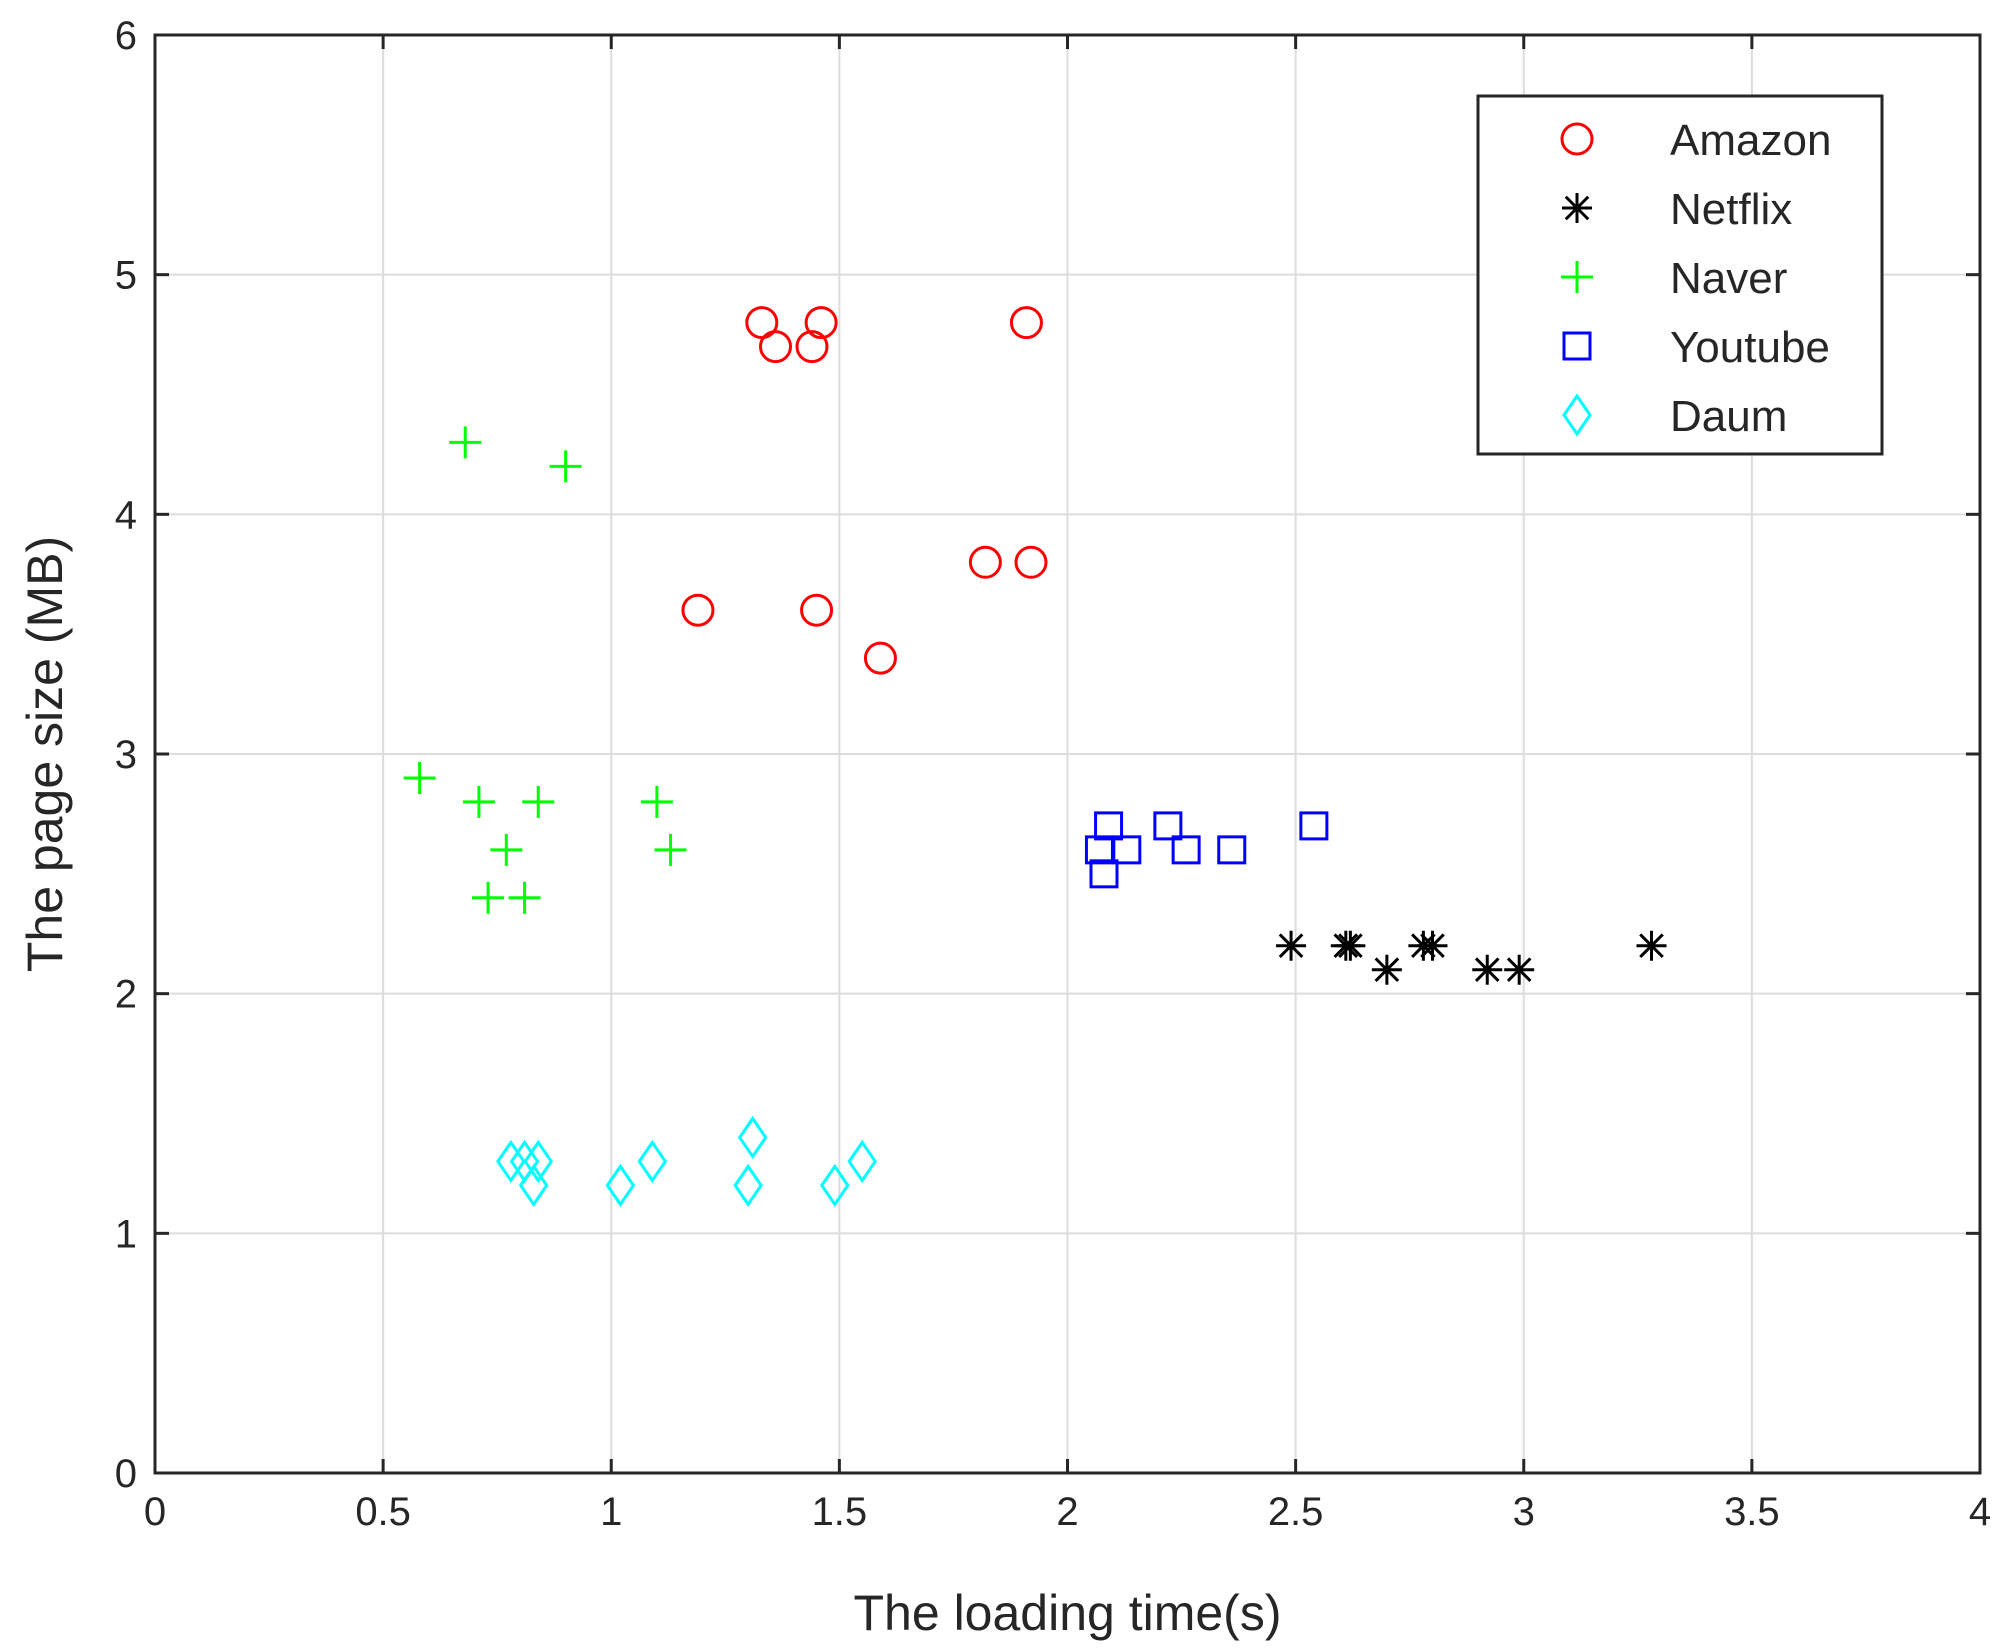 The height and width of the screenshot is (1650, 2002). Describe the element at coordinates (383, 1512) in the screenshot. I see `x-tick-label: 0.5` at that location.